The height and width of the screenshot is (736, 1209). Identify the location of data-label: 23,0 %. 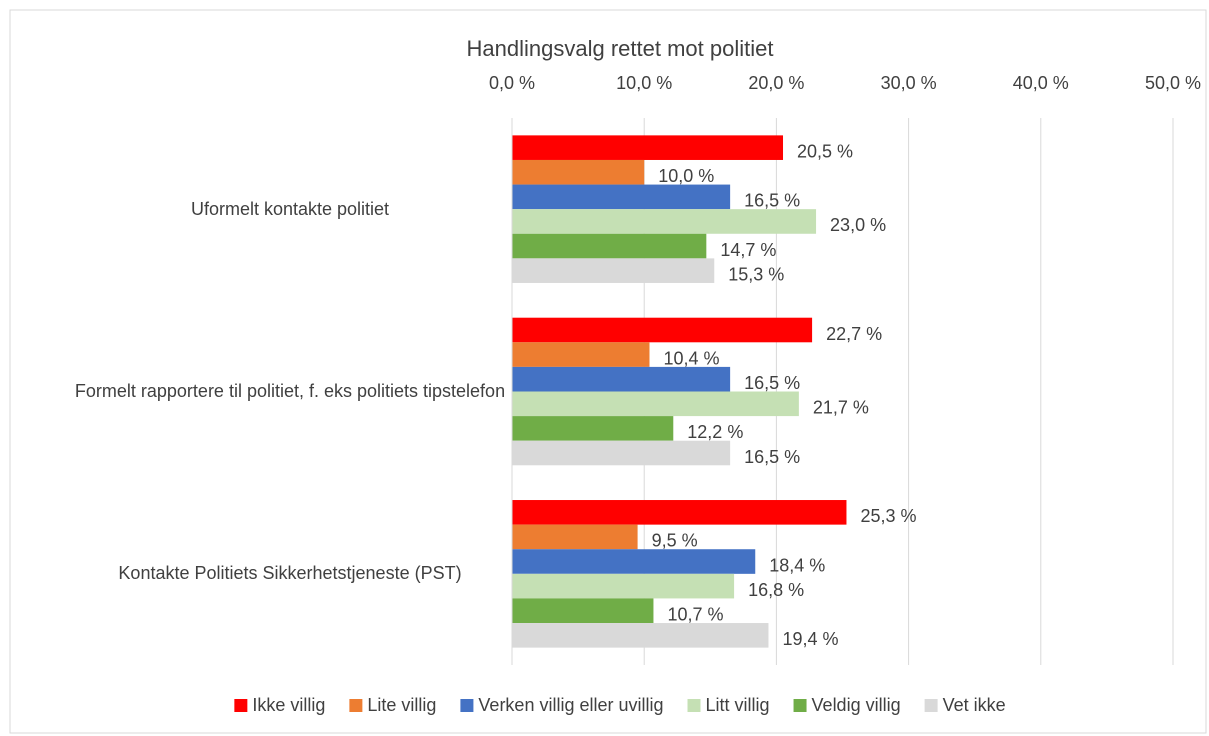
(858, 225).